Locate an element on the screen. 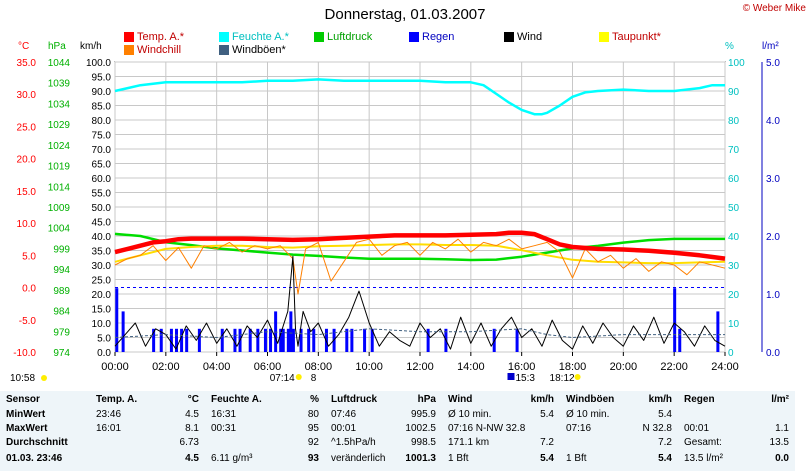 This screenshot has height=471, width=810. cell-time: 00:01 is located at coordinates (697, 428).